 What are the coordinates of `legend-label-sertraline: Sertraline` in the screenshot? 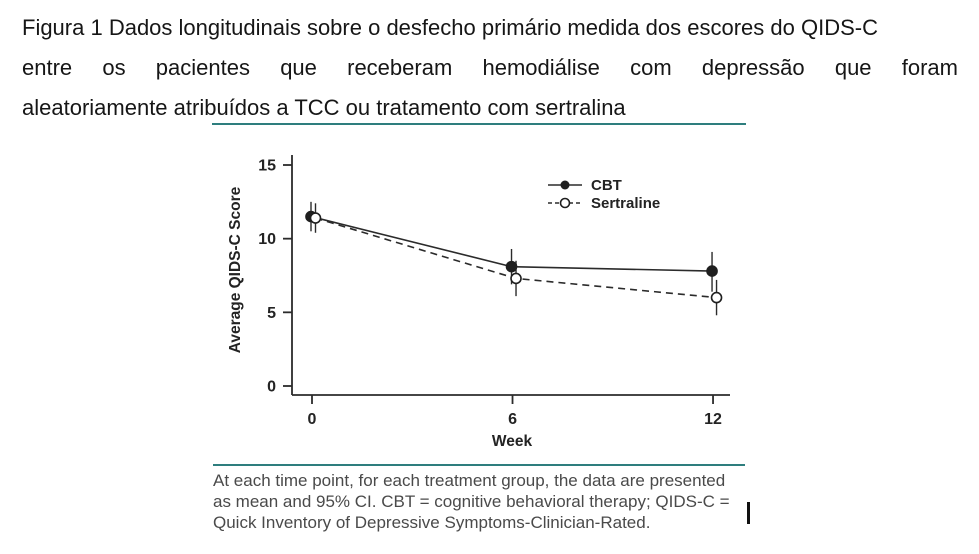 It's located at (626, 203).